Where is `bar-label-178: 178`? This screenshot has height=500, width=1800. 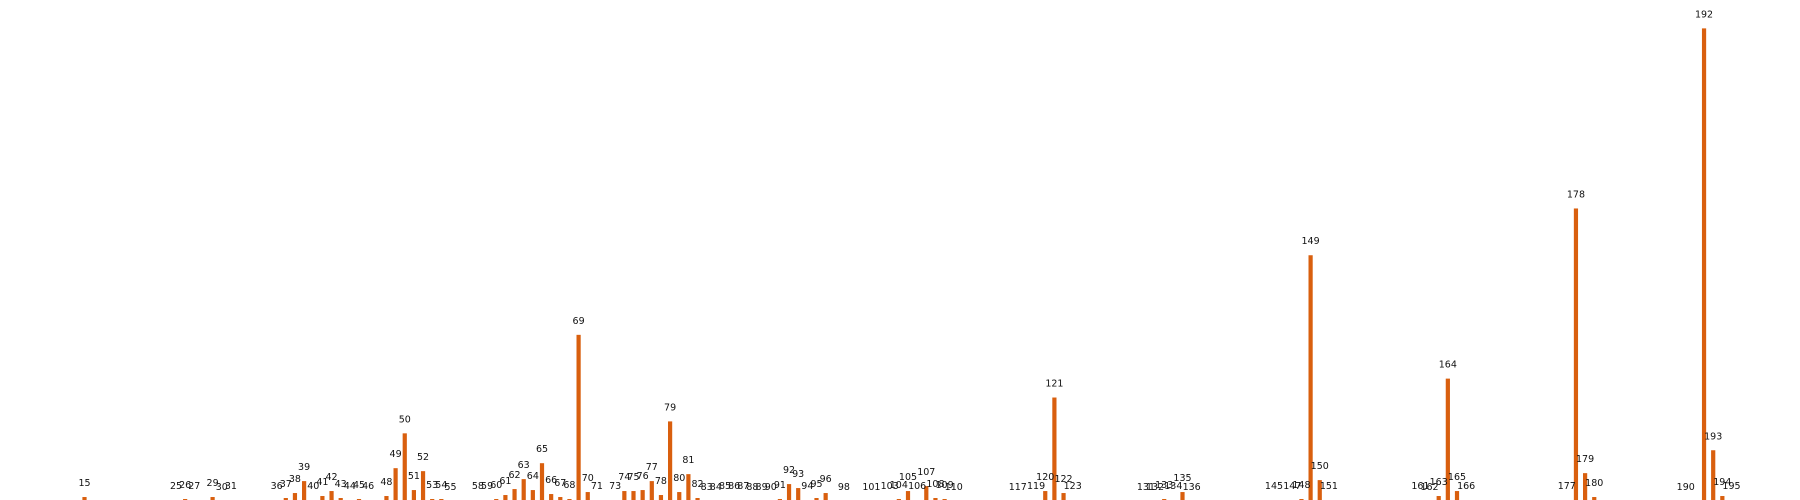 bar-label-178: 178 is located at coordinates (1576, 194).